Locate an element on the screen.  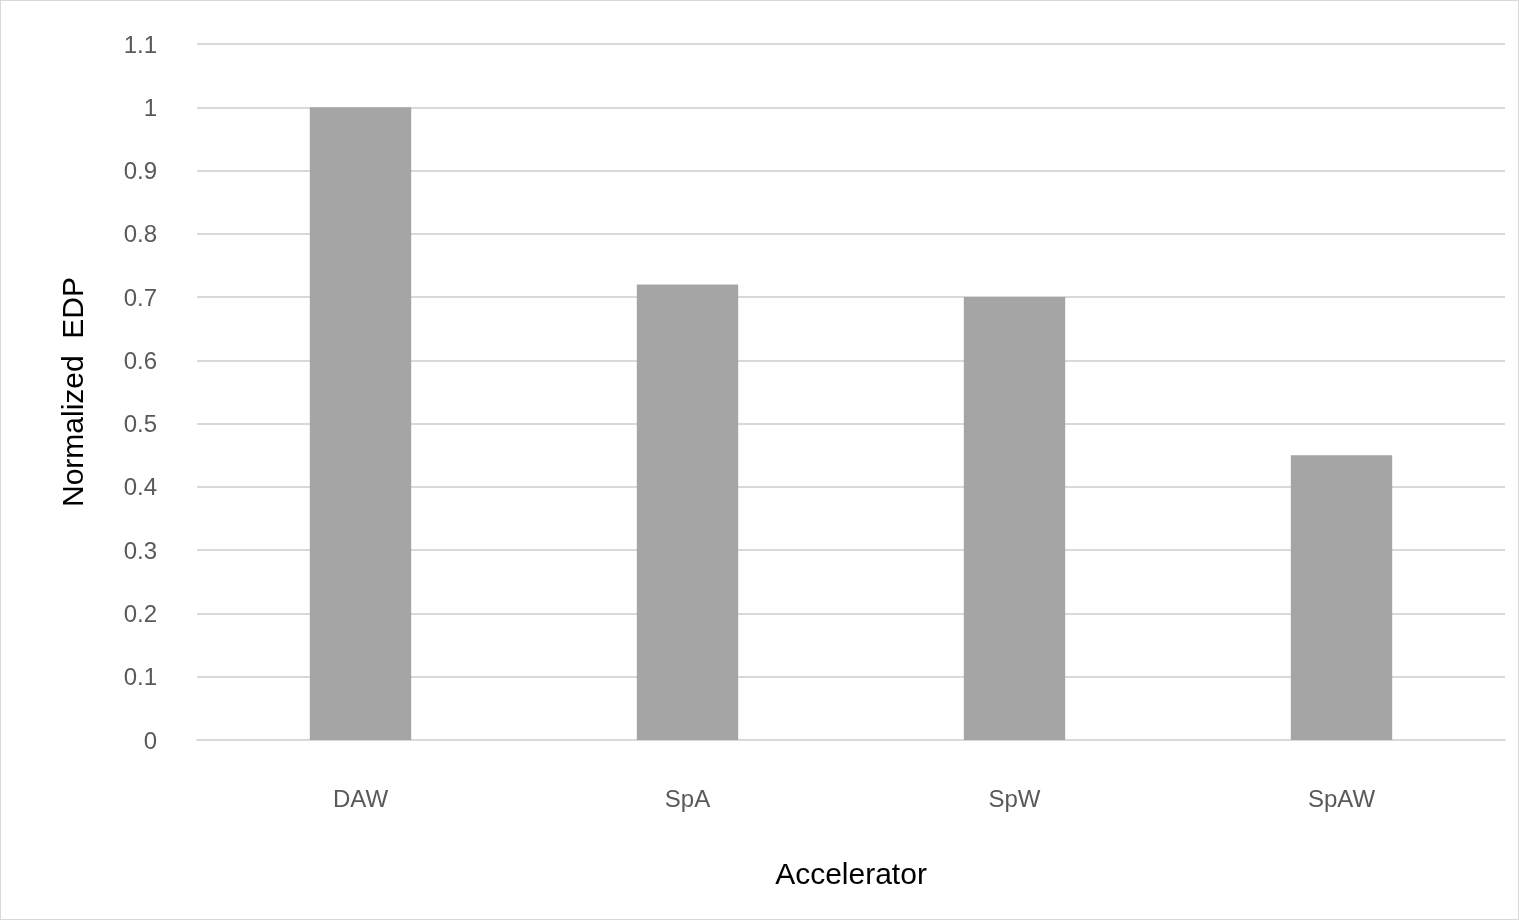
y-tick-label: 0.7 is located at coordinates (140, 297).